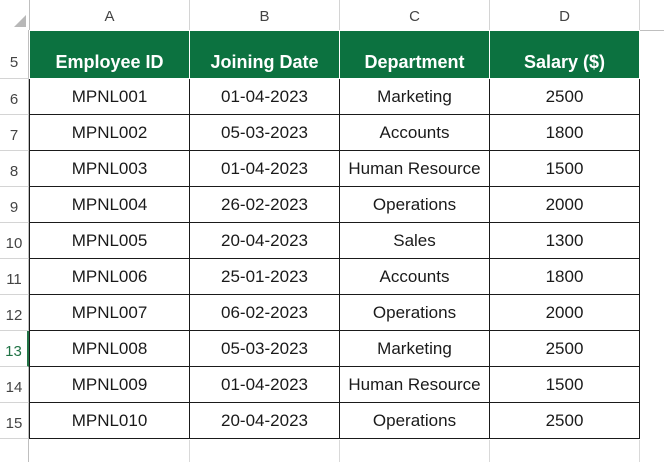 This screenshot has height=462, width=664. I want to click on column-header-d: D, so click(565, 15).